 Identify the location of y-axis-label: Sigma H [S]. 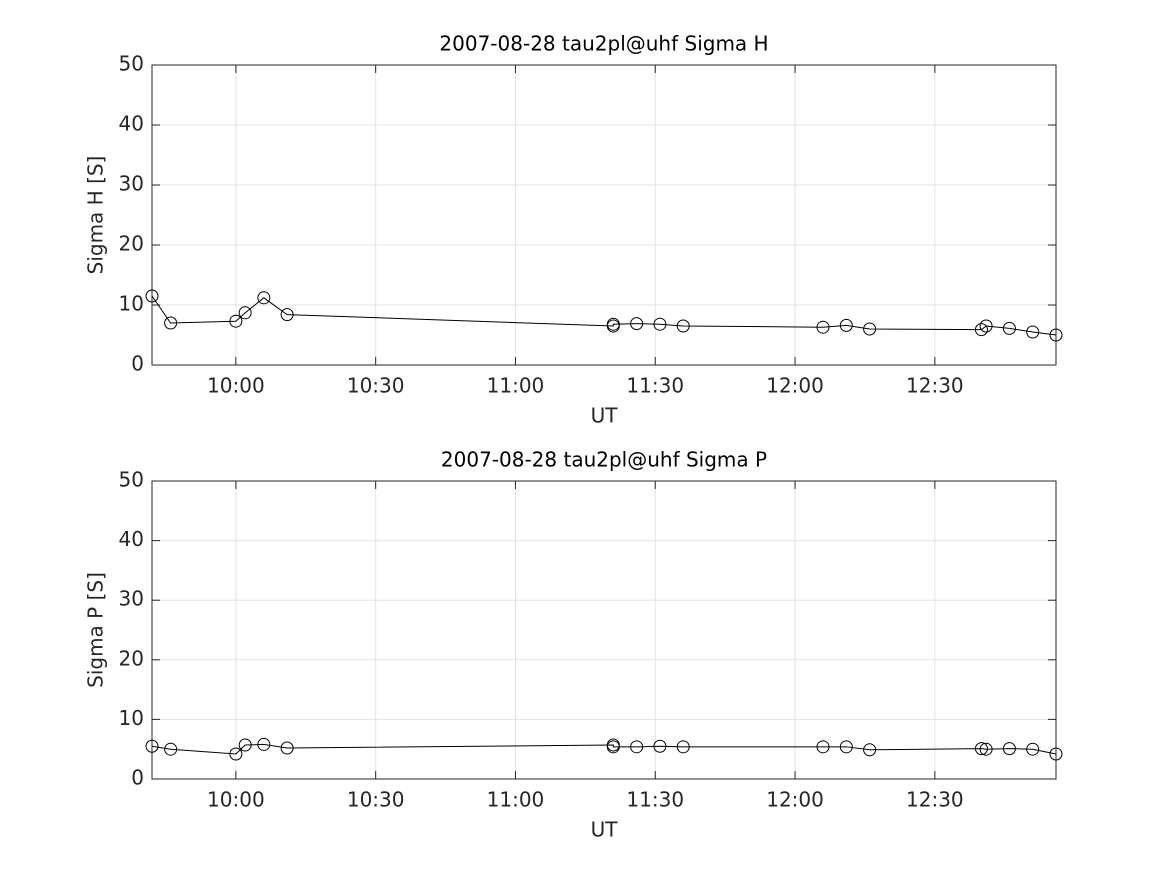
(96, 215).